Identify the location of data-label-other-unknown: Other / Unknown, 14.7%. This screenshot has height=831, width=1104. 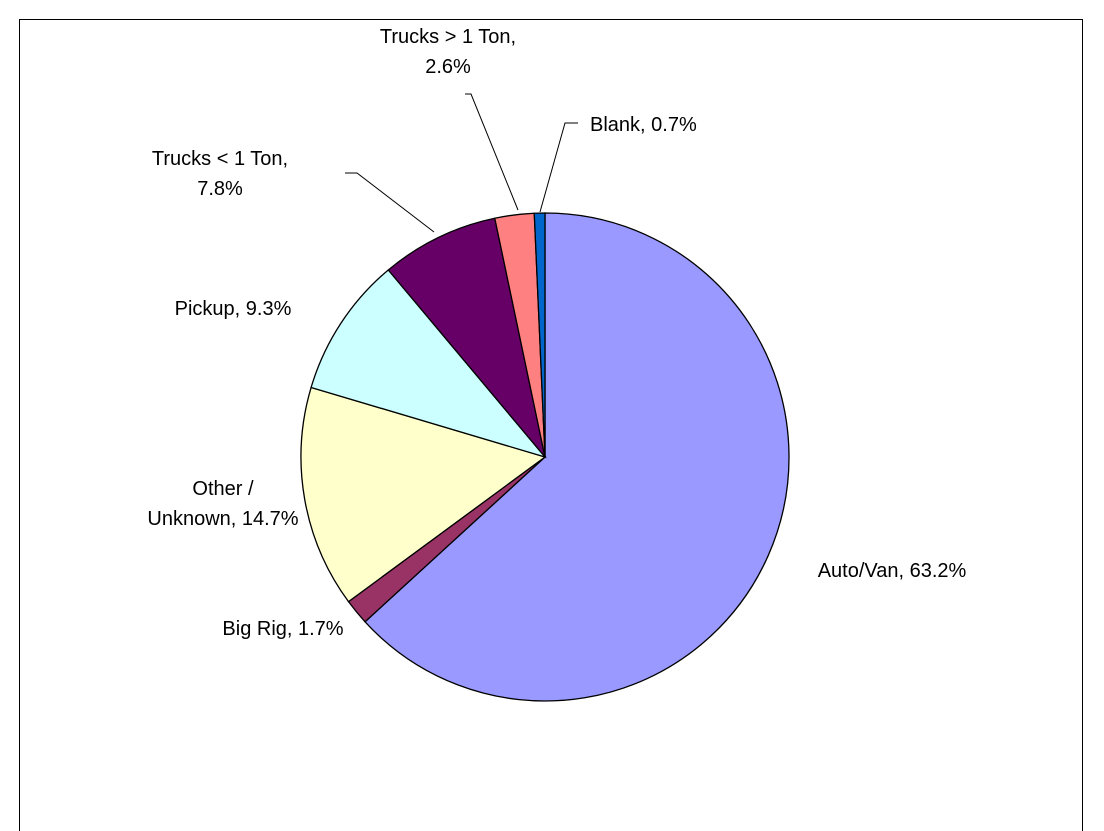
(222, 504).